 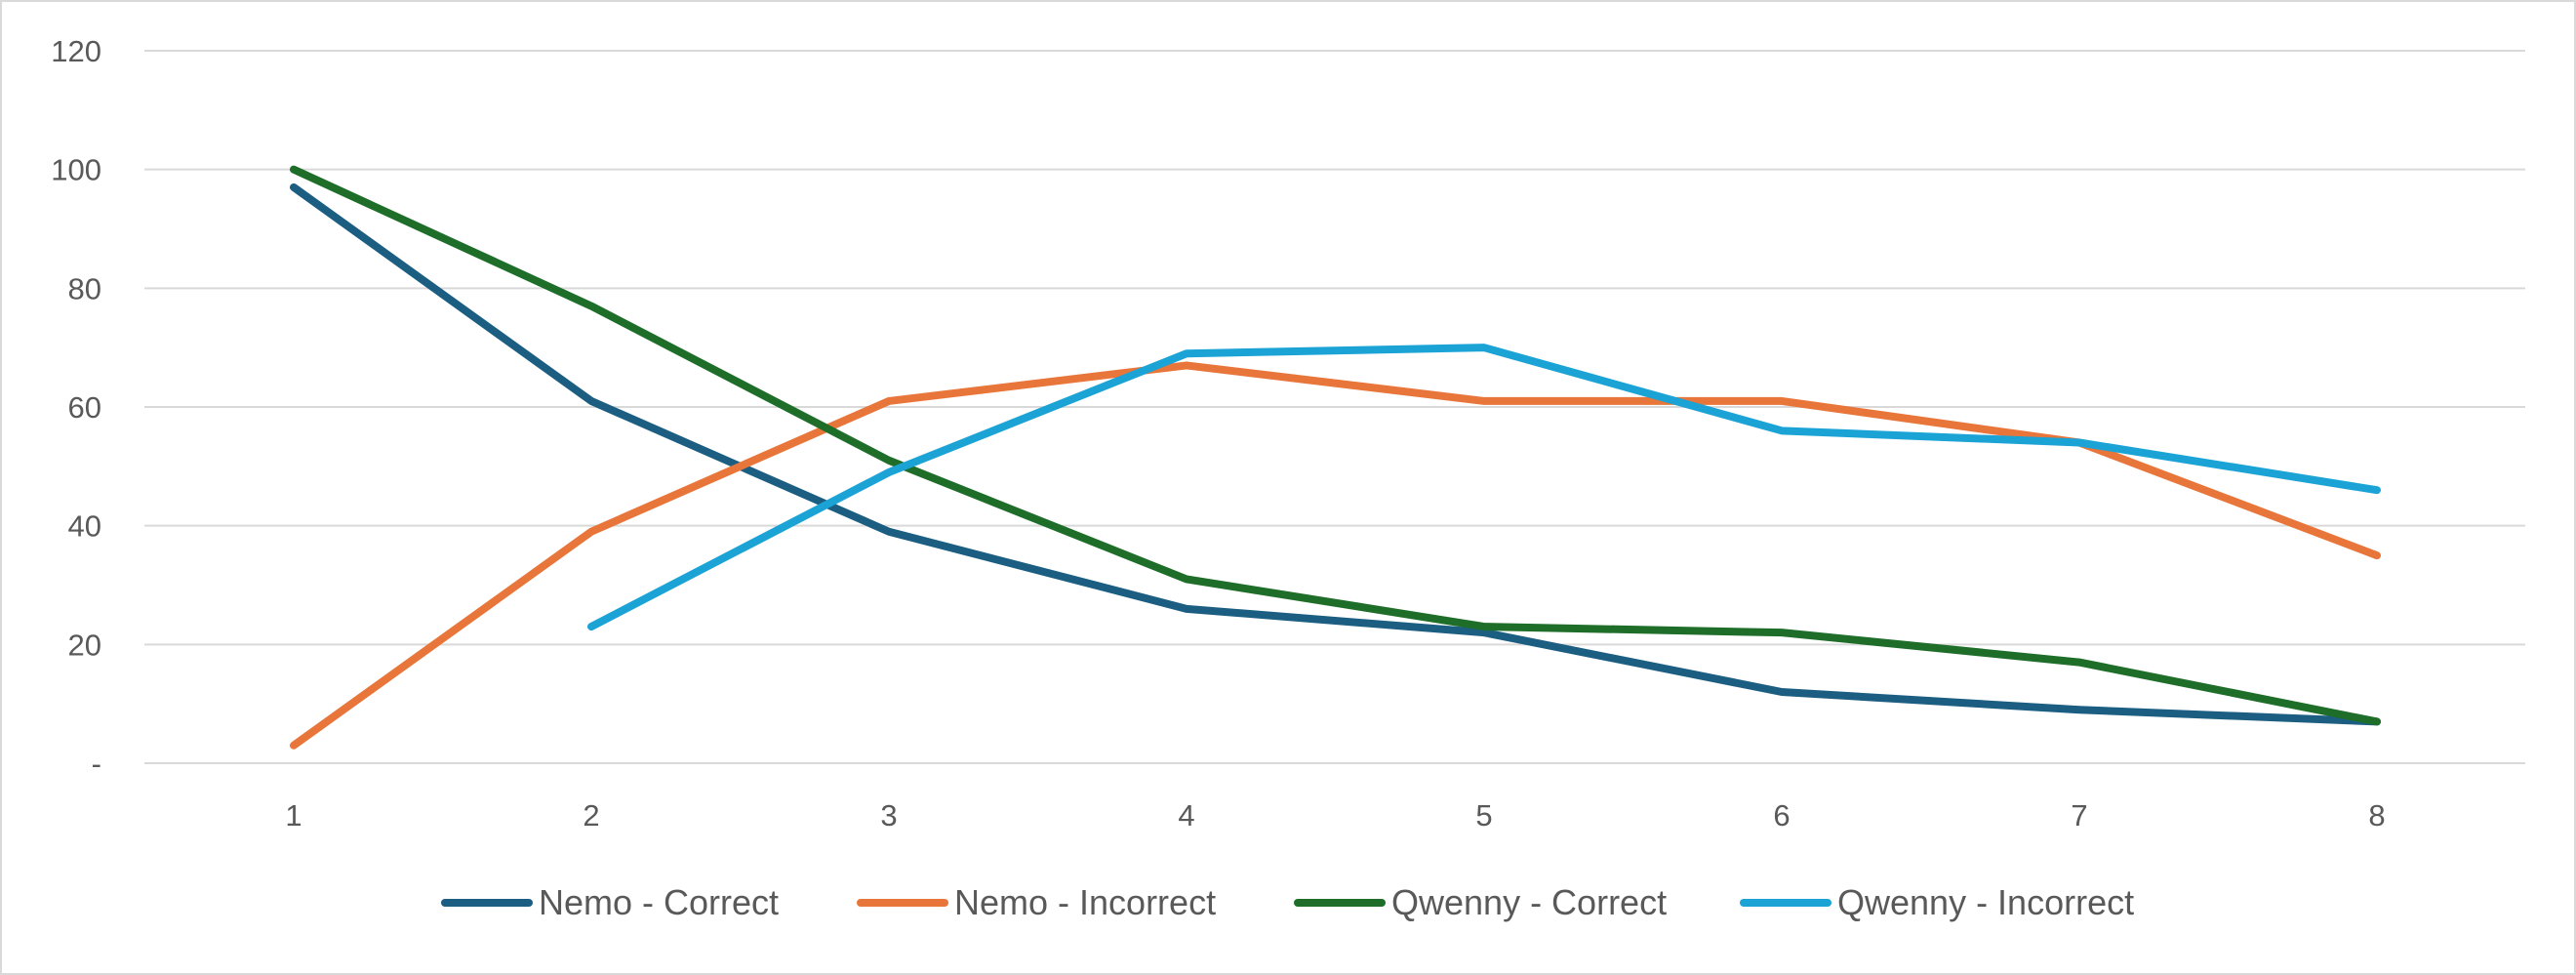 I want to click on x-tick-label: 2, so click(x=591, y=816).